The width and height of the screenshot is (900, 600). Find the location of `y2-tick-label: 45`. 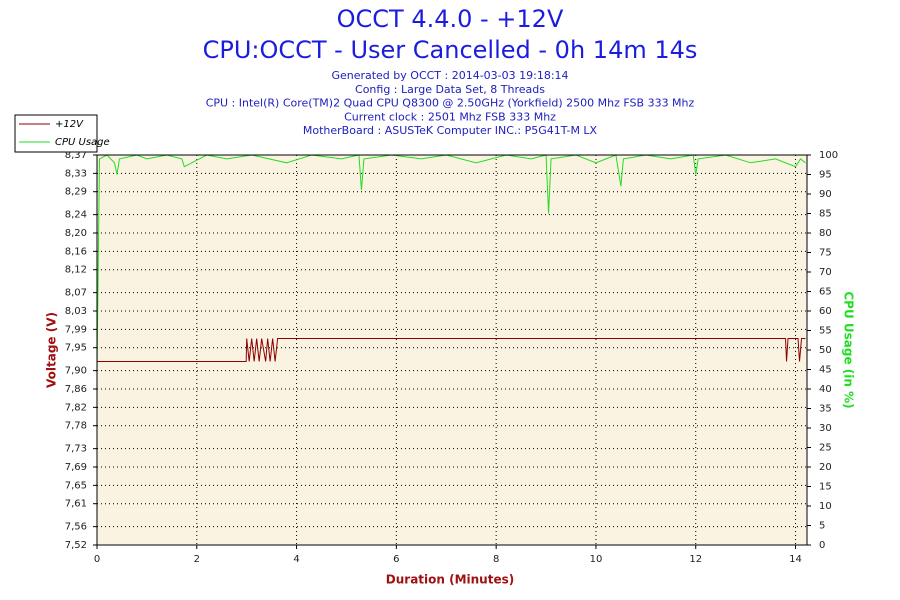

y2-tick-label: 45 is located at coordinates (825, 370).